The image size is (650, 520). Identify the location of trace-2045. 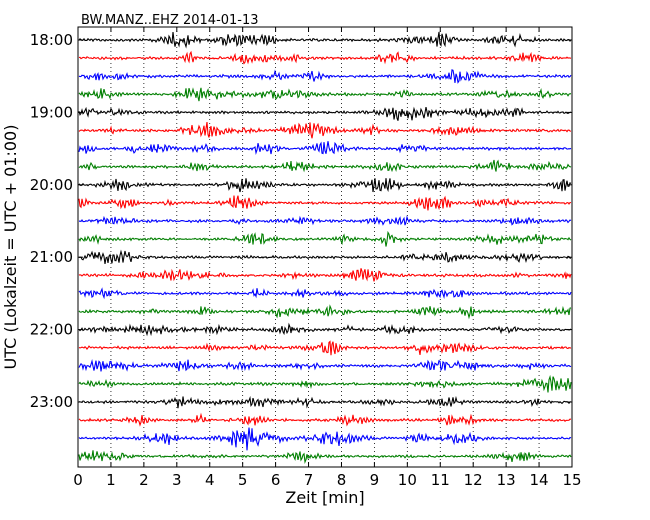
(325, 238).